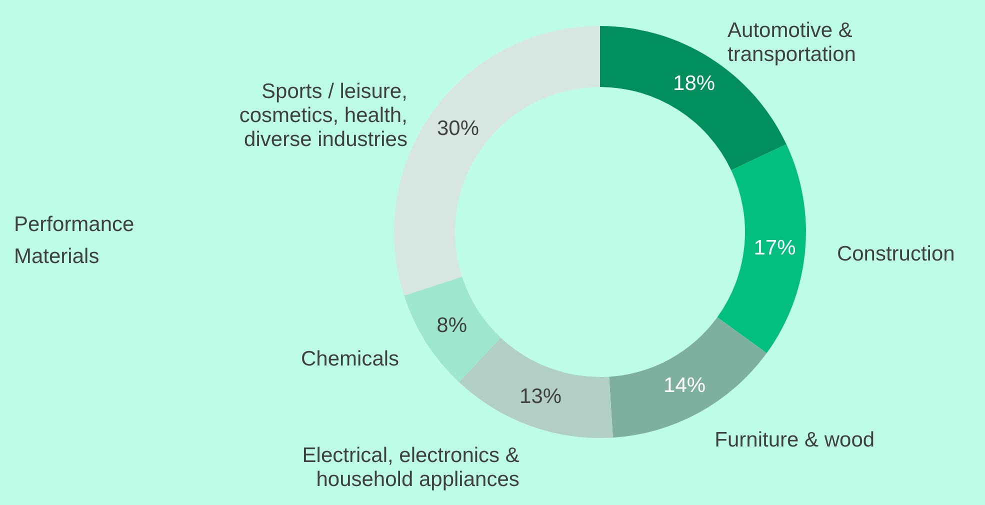 This screenshot has width=985, height=505. What do you see at coordinates (541, 396) in the screenshot?
I see `data-label: 13%` at bounding box center [541, 396].